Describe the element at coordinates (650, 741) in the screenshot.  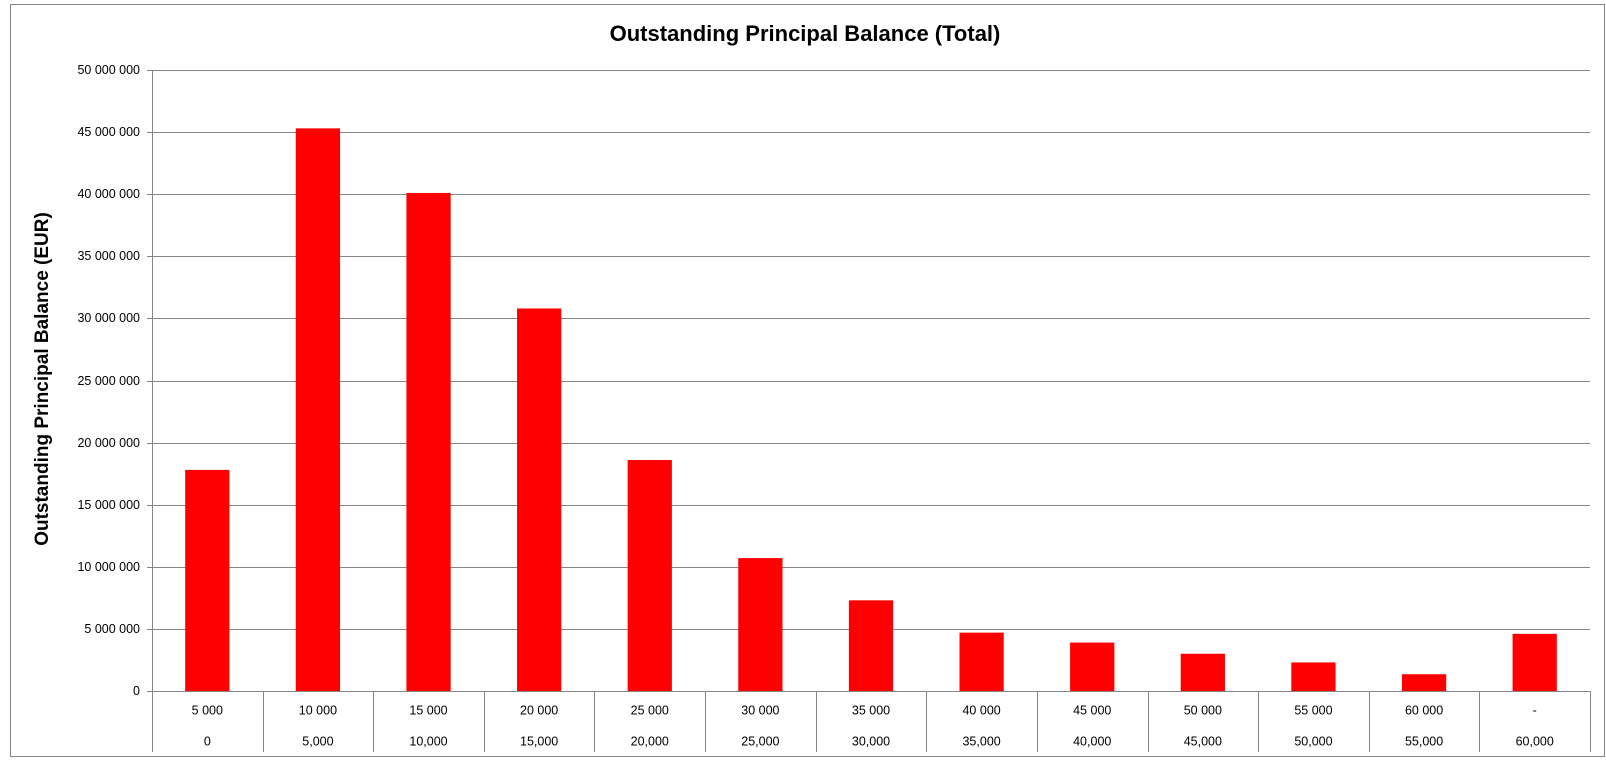
I see `x-tick-label-lower: 20,000` at that location.